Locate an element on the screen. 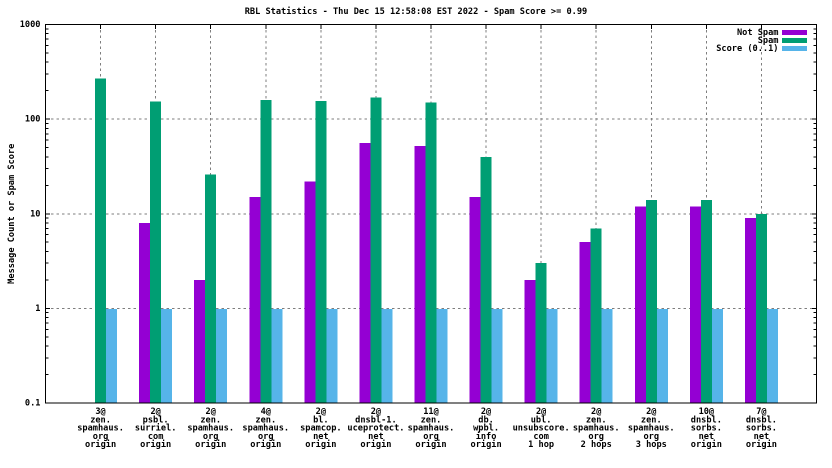  xtick-label-line: unsubscore. is located at coordinates (541, 428).